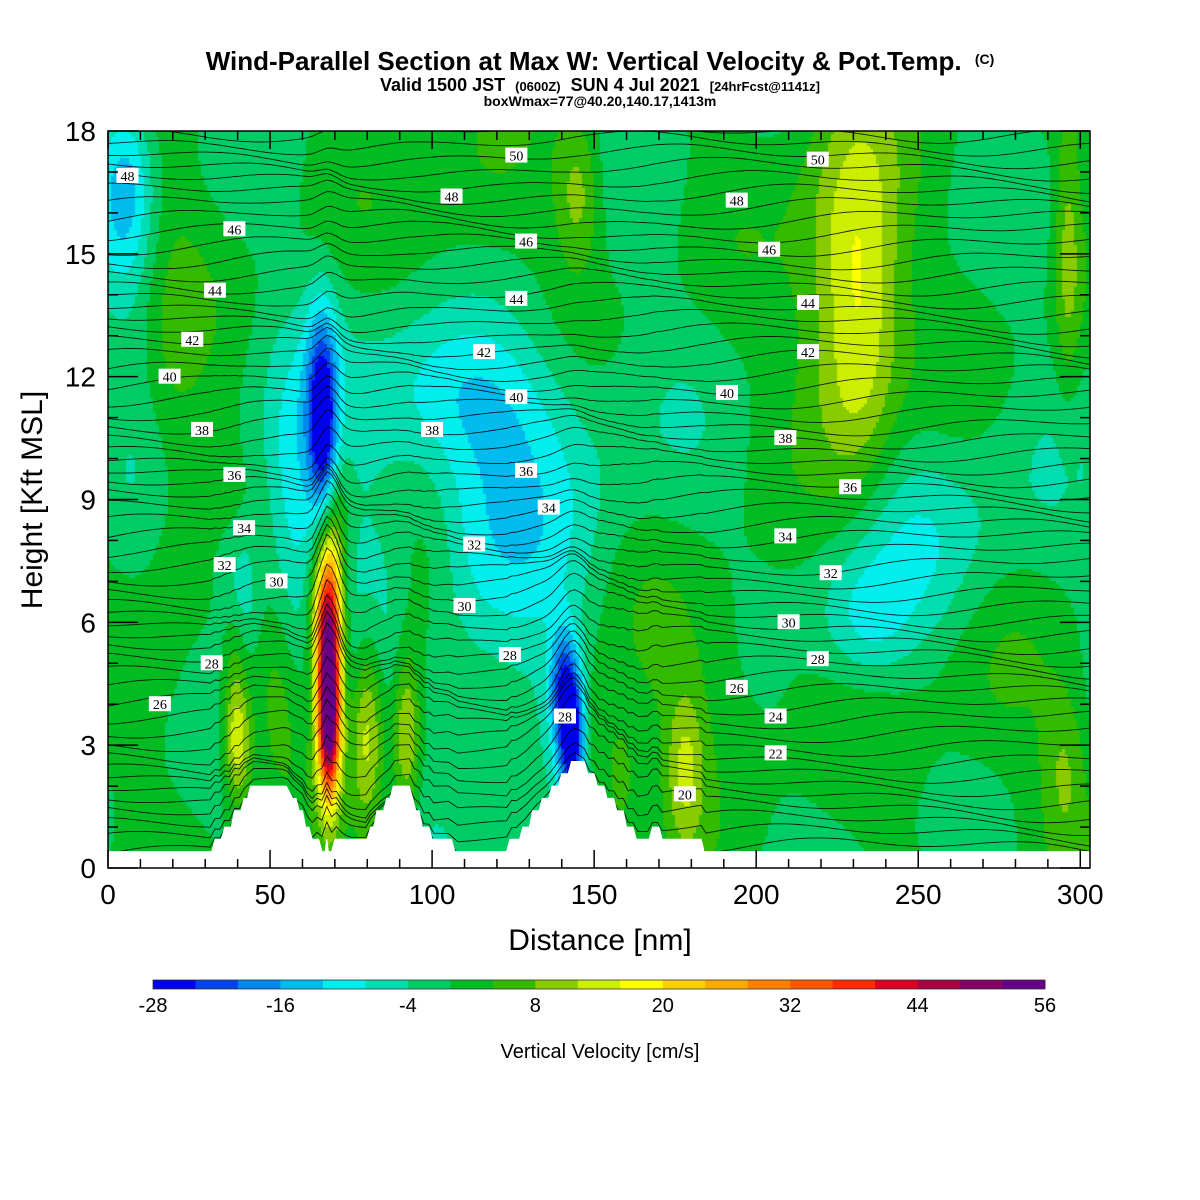  I want to click on theta-label-text: 20, so click(685, 795).